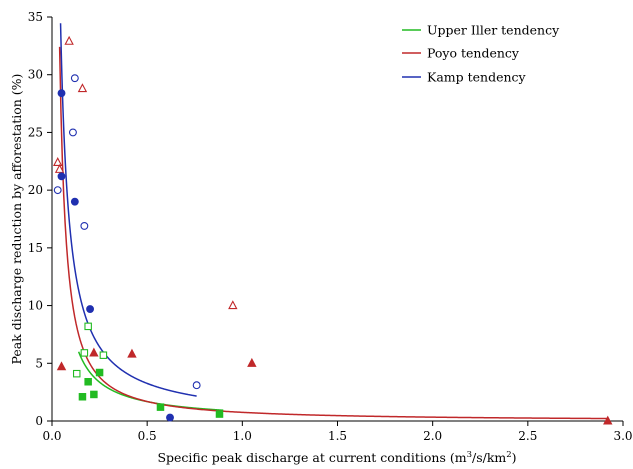 This screenshot has height=469, width=633. What do you see at coordinates (622, 436) in the screenshot?
I see `x-tick-label: 3.0` at bounding box center [622, 436].